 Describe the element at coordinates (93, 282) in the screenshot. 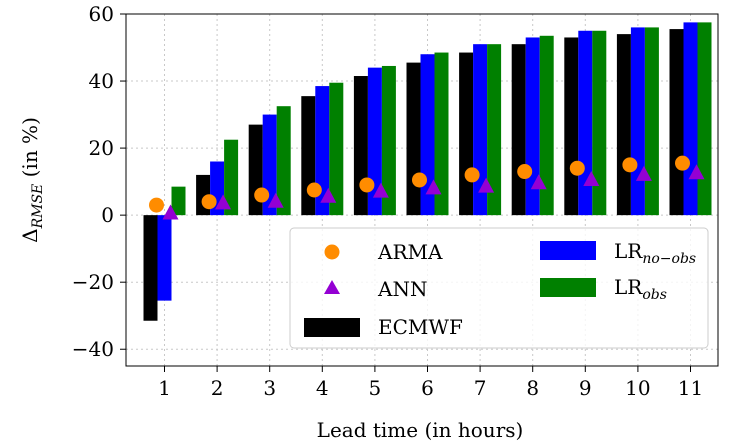

I see `y-tick-label: −20` at that location.